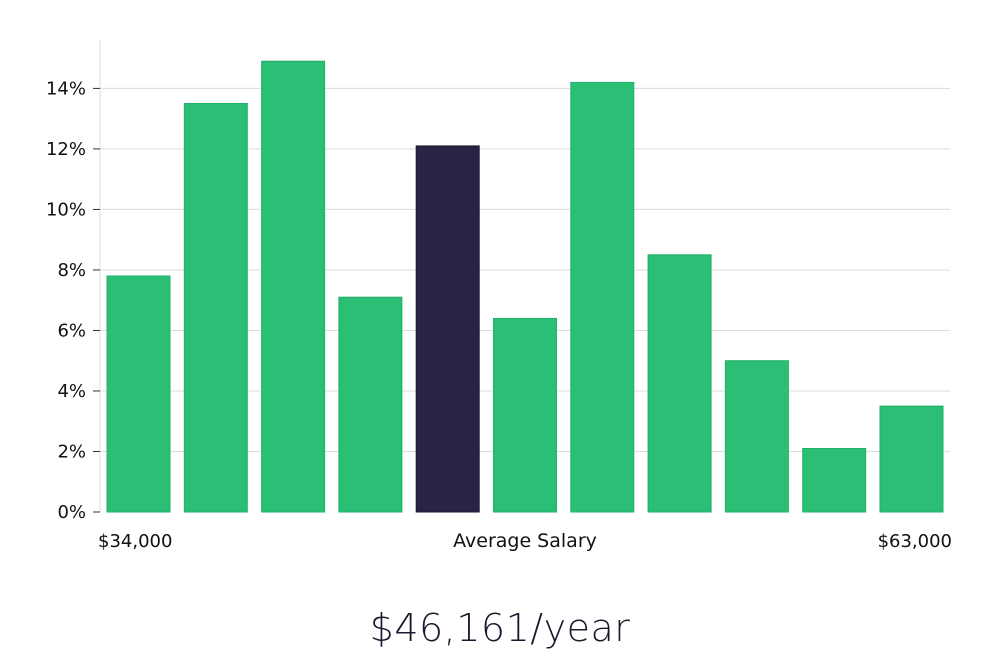  What do you see at coordinates (71, 512) in the screenshot?
I see `y-tick-label: 0%` at bounding box center [71, 512].